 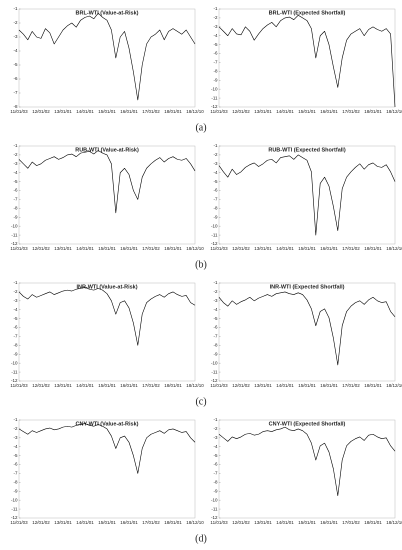 What do you see at coordinates (201, 264) in the screenshot?
I see `panel-label: (b)` at bounding box center [201, 264].